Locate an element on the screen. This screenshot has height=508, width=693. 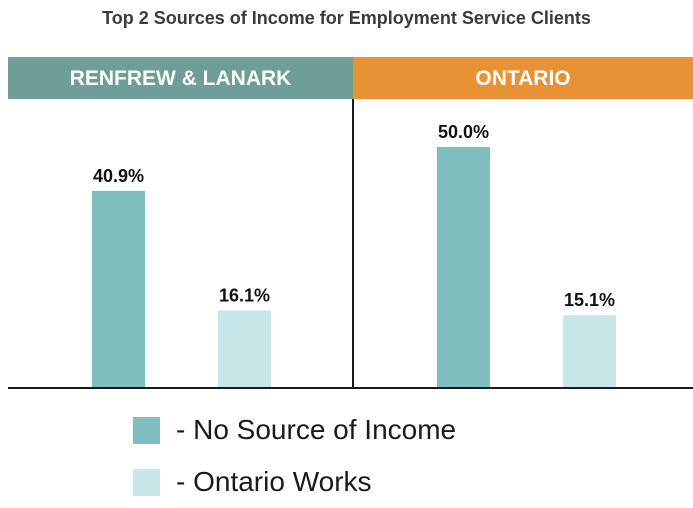
legend-item-ontario-works: - Ontario Works is located at coordinates (294, 482).